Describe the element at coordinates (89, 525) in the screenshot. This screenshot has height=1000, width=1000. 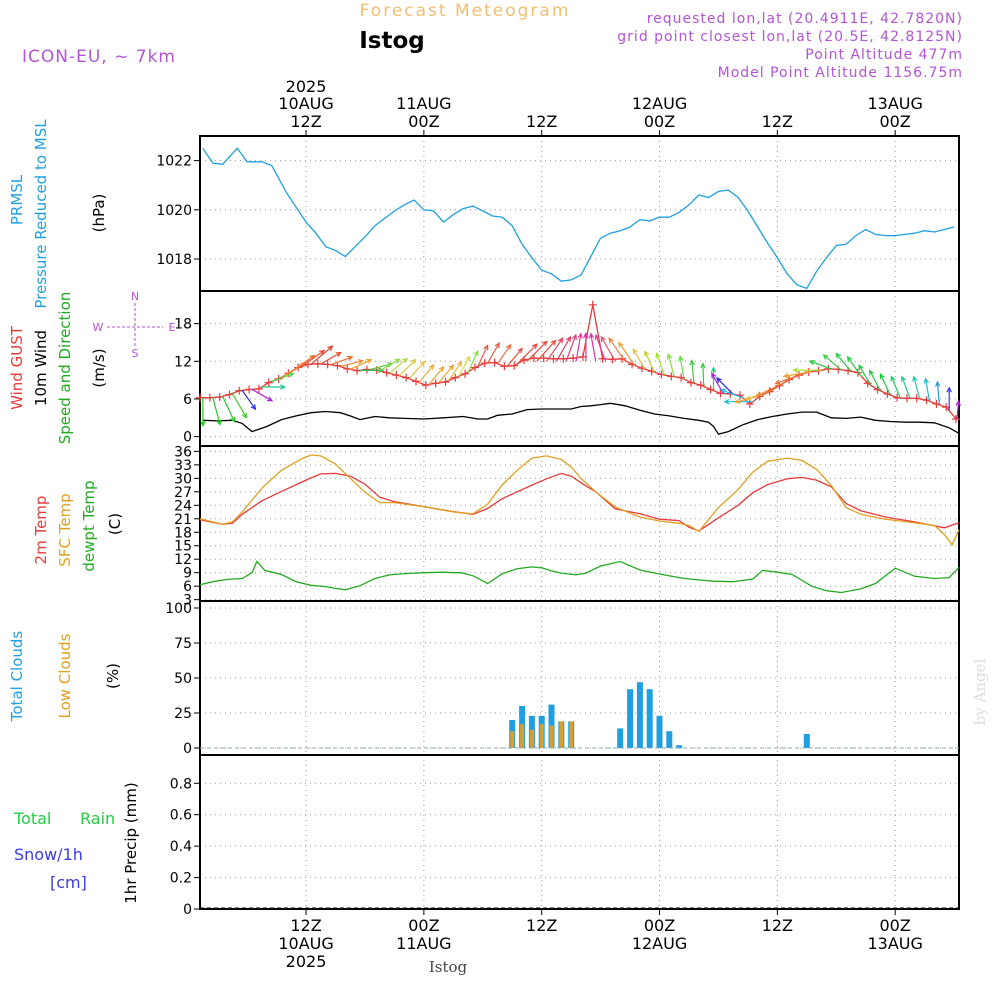
I see `dewpt-label: dewpt Temp` at that location.